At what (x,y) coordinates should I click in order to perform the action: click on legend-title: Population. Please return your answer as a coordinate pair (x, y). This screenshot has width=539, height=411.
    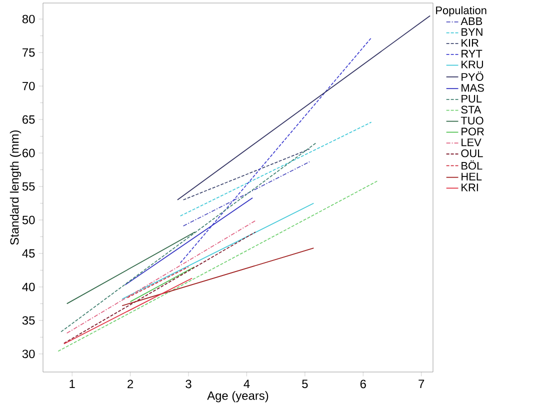
    Looking at the image, I should click on (461, 11).